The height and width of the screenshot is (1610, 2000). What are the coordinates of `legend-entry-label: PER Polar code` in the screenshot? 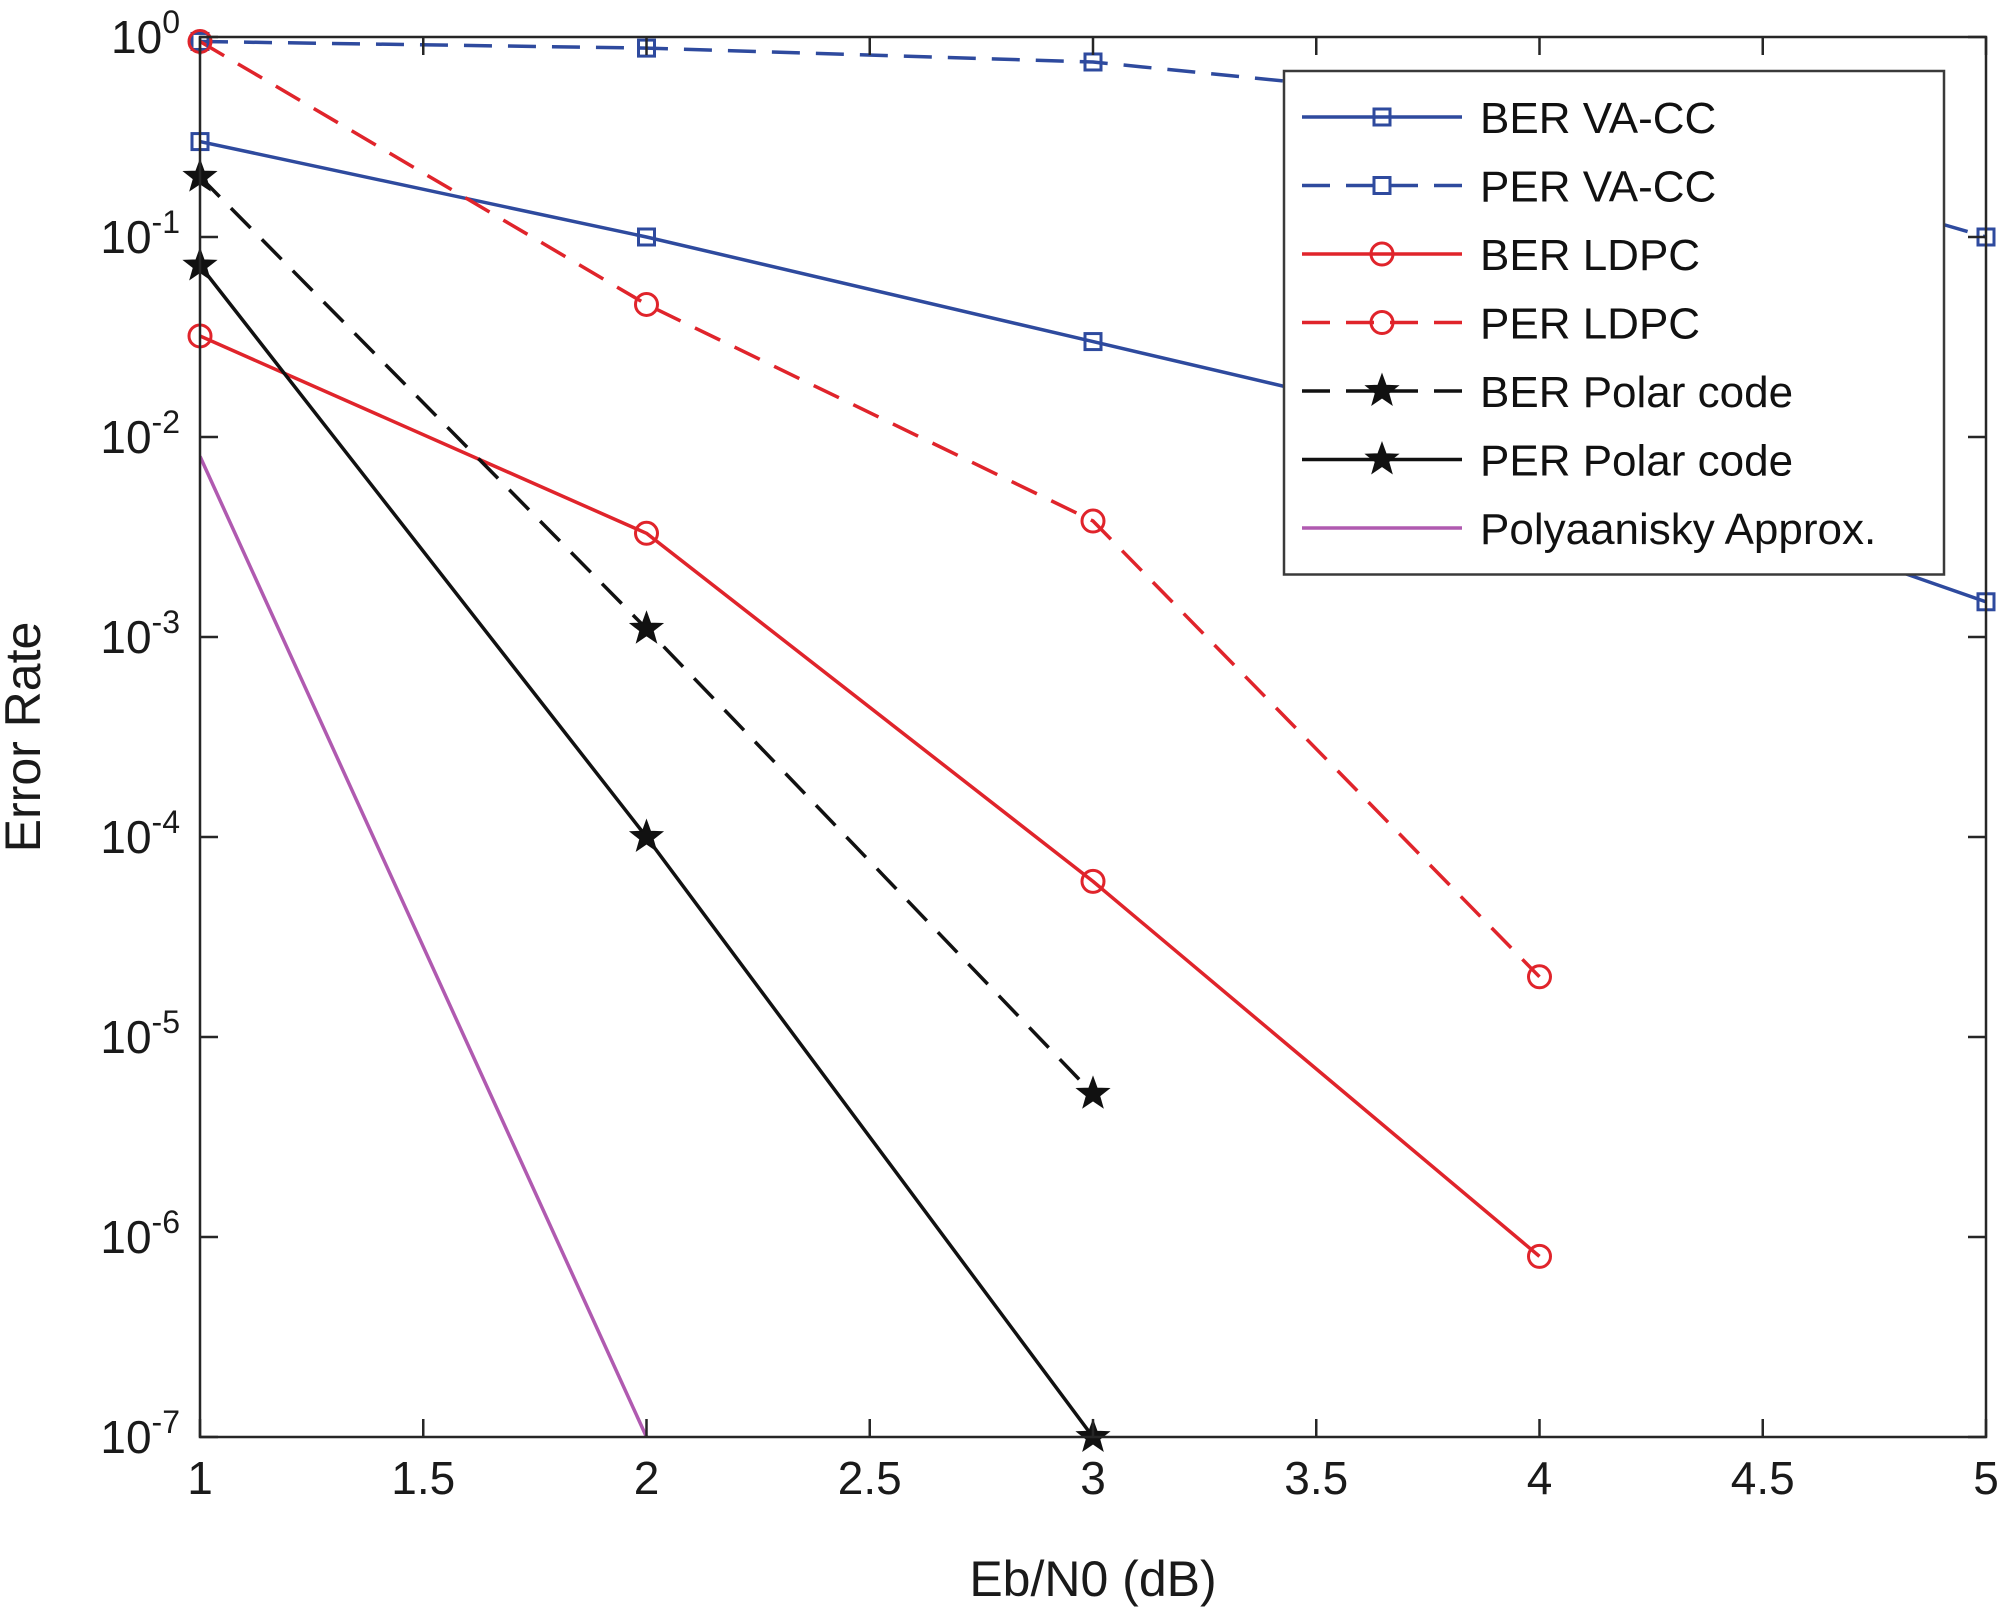 It's located at (1636, 461).